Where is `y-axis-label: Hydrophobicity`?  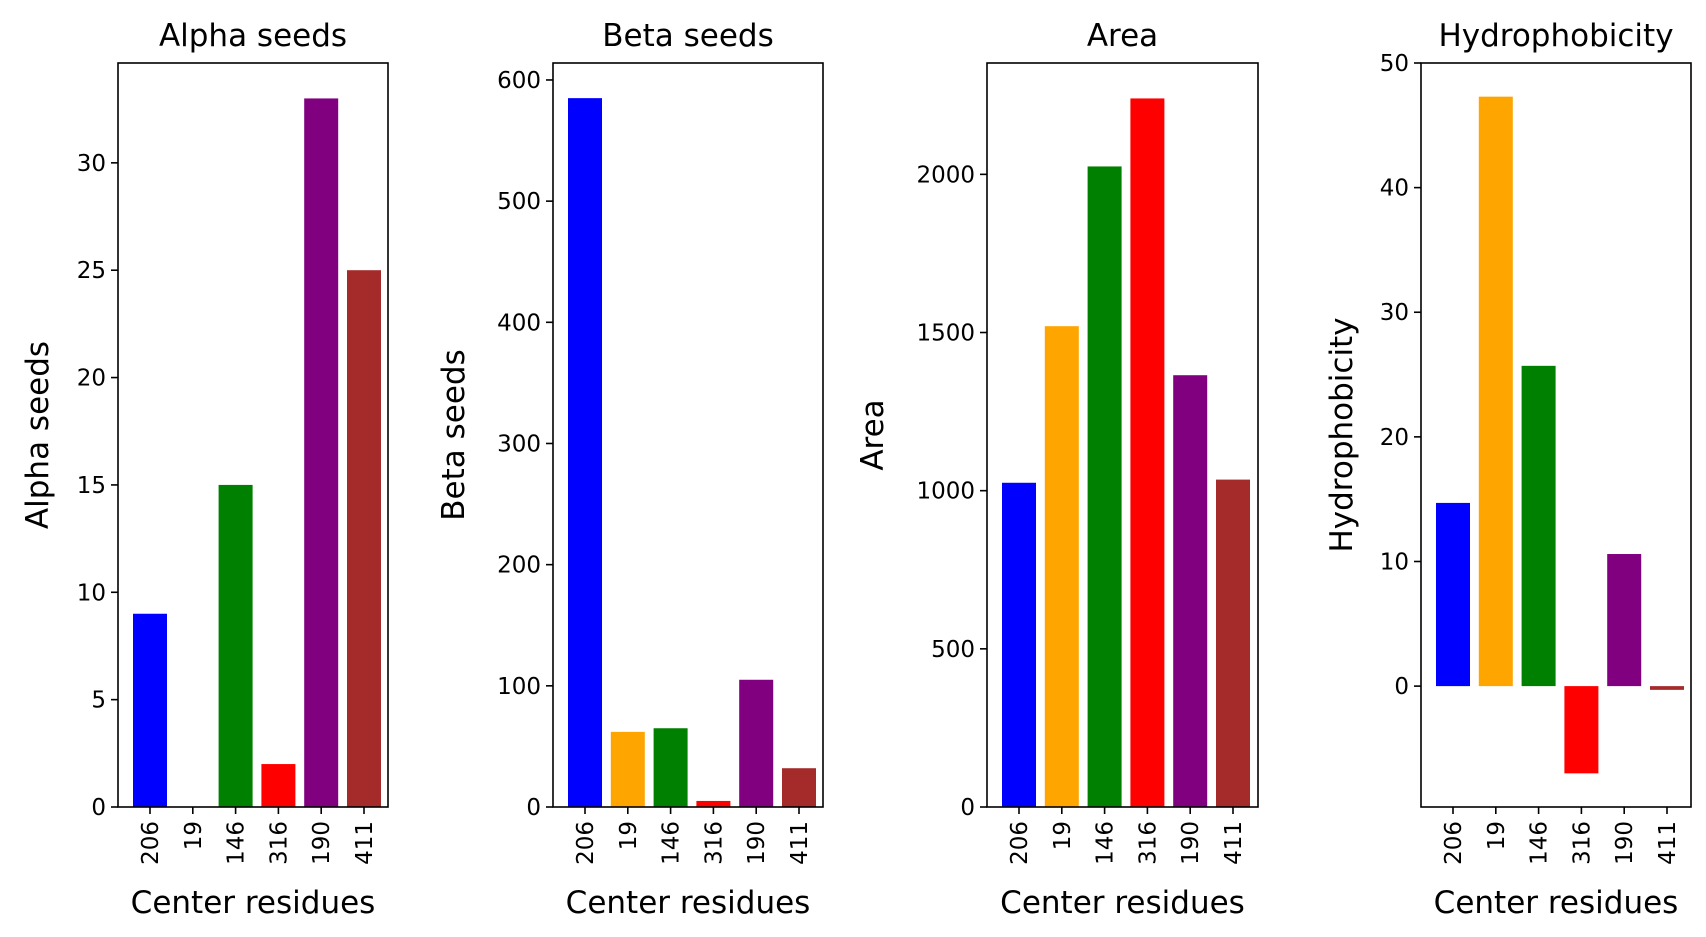
y-axis-label: Hydrophobicity is located at coordinates (1342, 434).